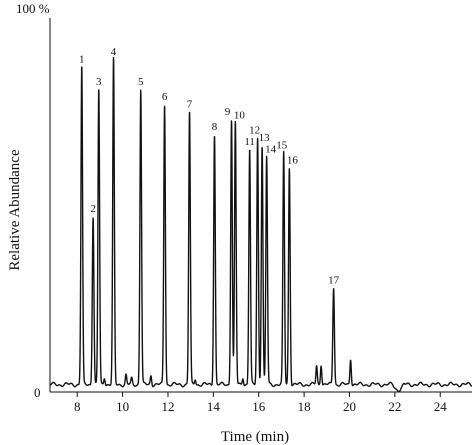 This screenshot has height=445, width=474. What do you see at coordinates (122, 406) in the screenshot?
I see `x-tick-label: 10` at bounding box center [122, 406].